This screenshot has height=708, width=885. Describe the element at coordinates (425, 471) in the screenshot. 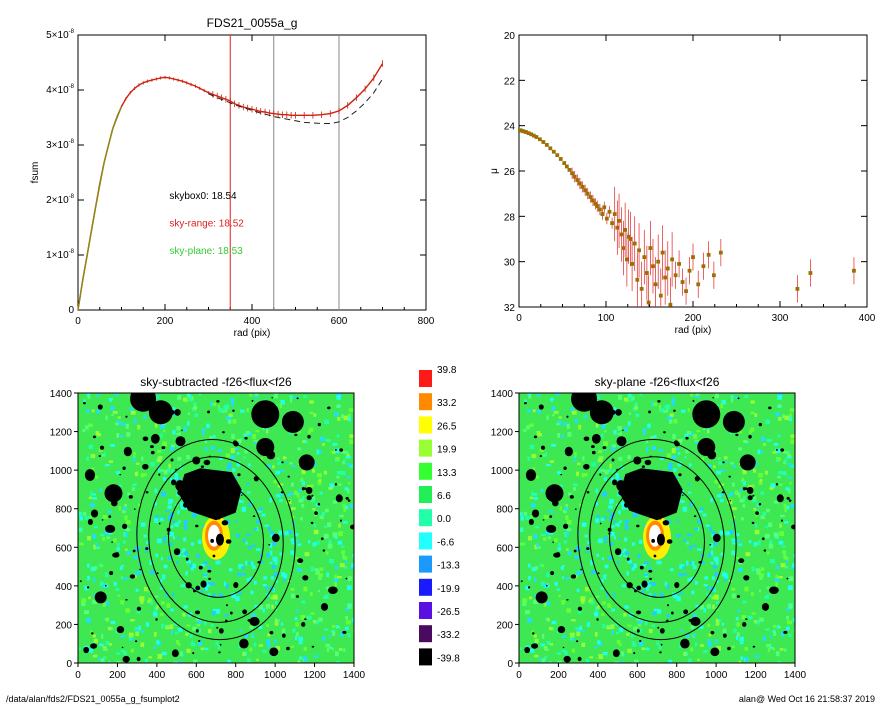

I see `colorbar-swatch` at that location.